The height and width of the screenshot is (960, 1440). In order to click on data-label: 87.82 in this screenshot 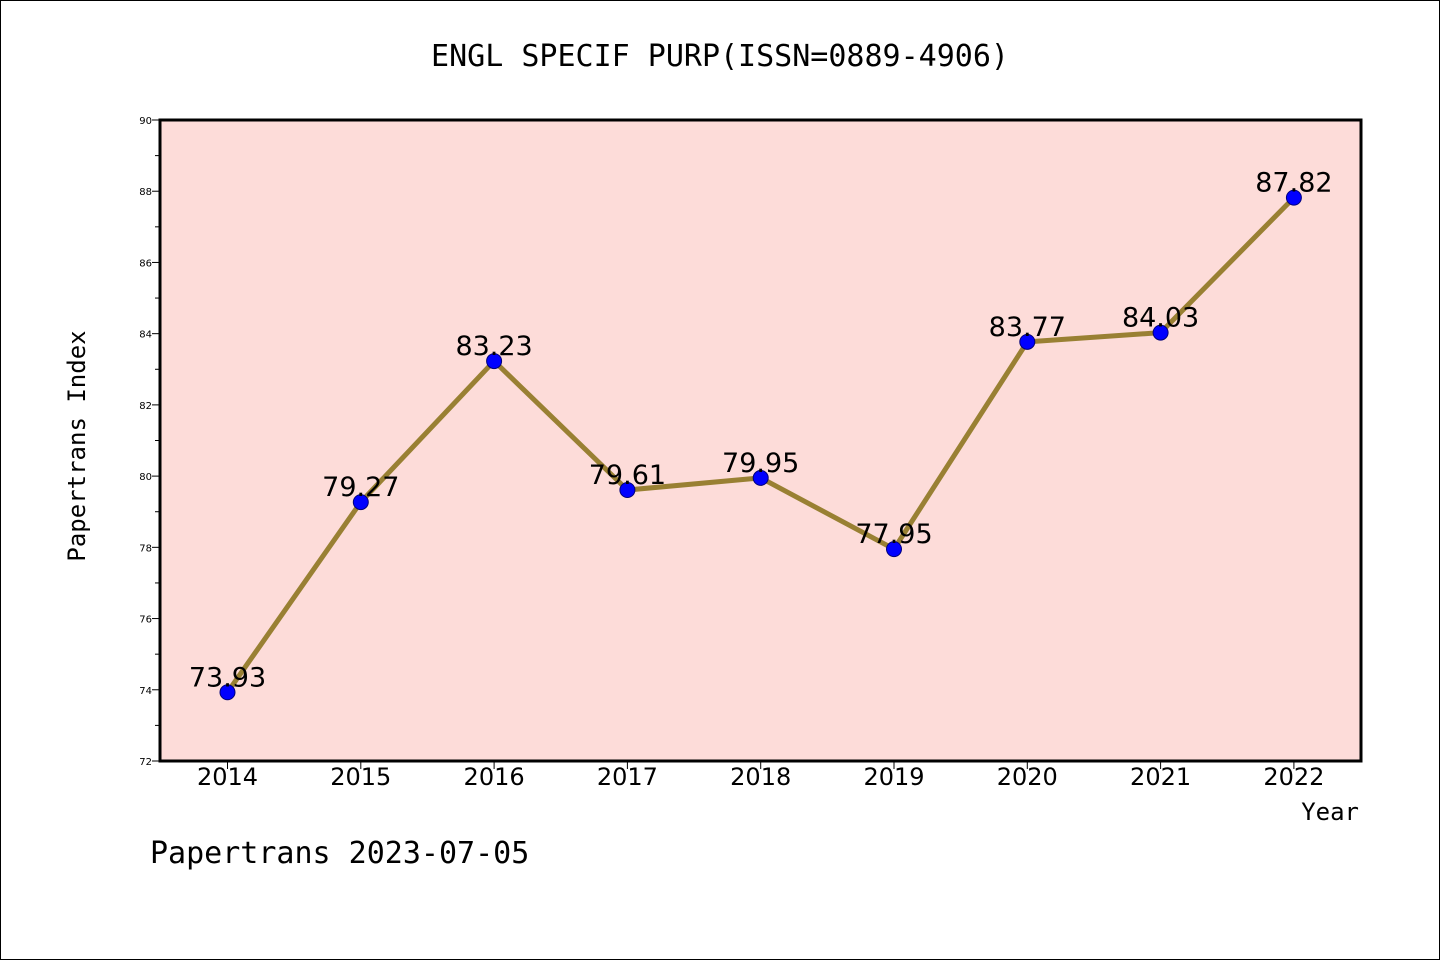, I will do `click(1293, 183)`.